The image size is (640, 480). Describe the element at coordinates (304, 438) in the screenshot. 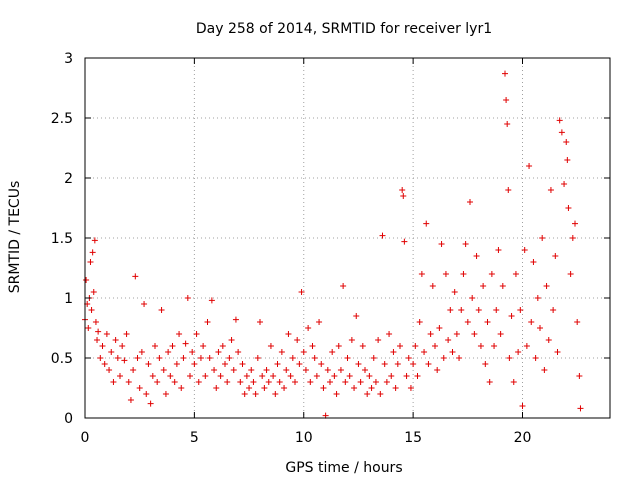

I see `x-tick-label: 10` at that location.